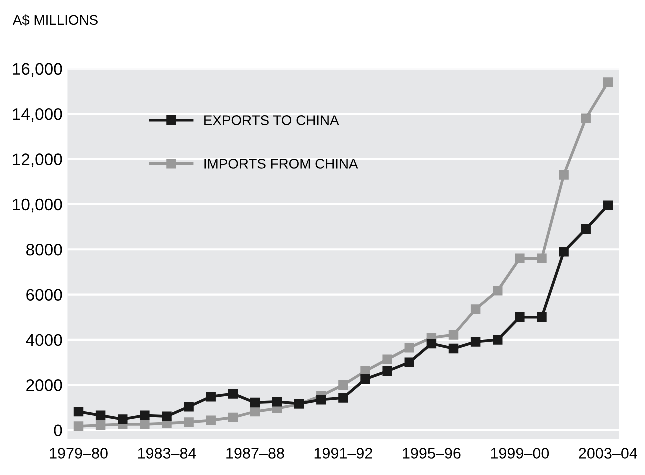 This screenshot has height=475, width=645. Describe the element at coordinates (79, 453) in the screenshot. I see `x-tick-label: 1979–80` at that location.